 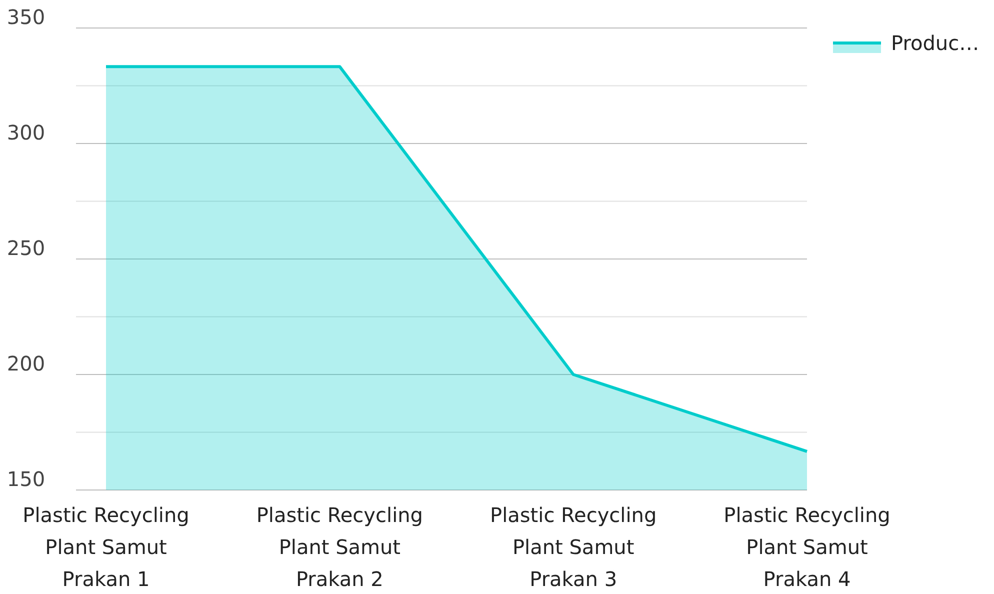 I want to click on x-tick-label: Plastic Recycling Plant Samut Prakan 3, so click(x=573, y=547).